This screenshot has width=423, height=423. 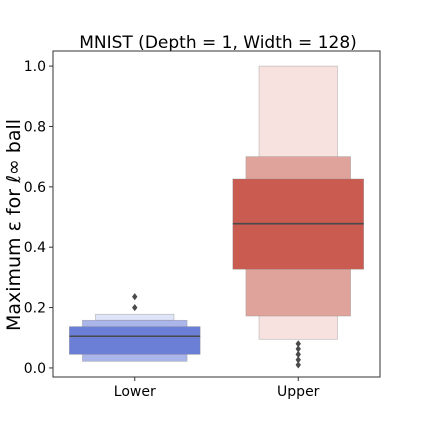 What do you see at coordinates (35, 188) in the screenshot?
I see `y-tick-label: 0.6` at bounding box center [35, 188].